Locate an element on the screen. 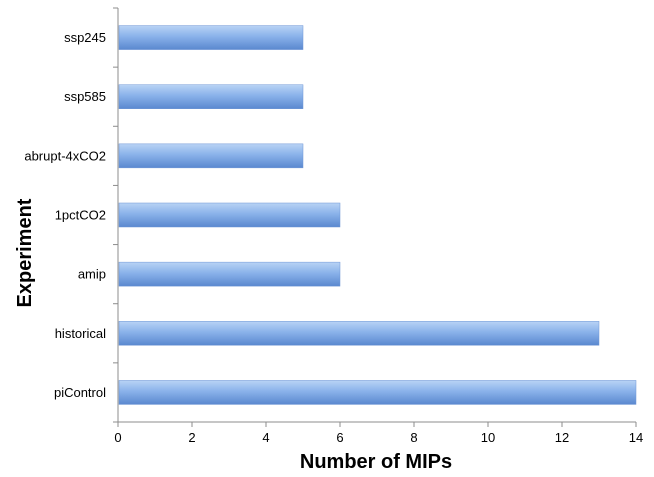 The image size is (654, 477). x-tick-label: 4 is located at coordinates (265, 437).